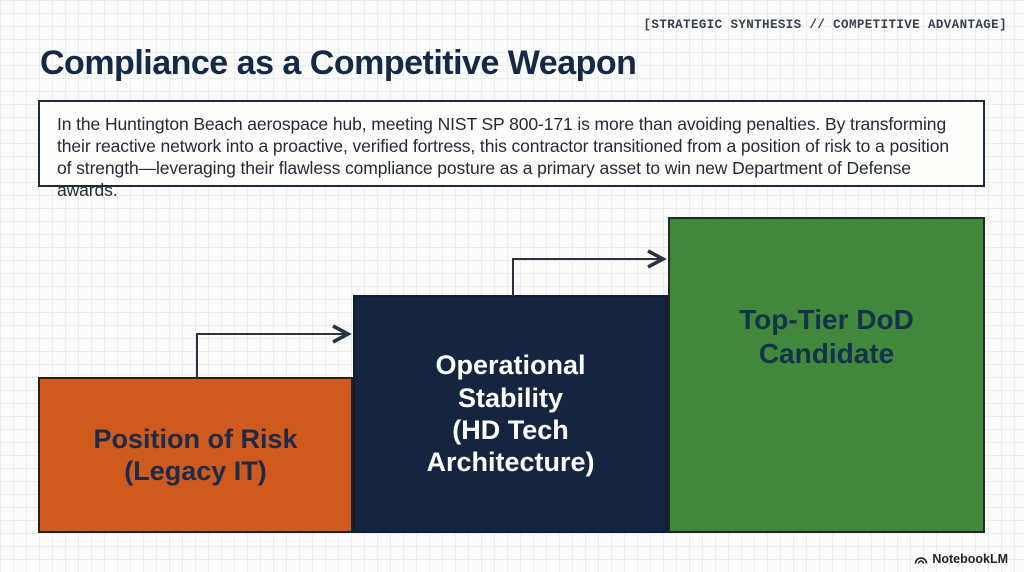 This screenshot has width=1024, height=572. Describe the element at coordinates (970, 559) in the screenshot. I see `notebooklm-label: NotebookLM` at that location.